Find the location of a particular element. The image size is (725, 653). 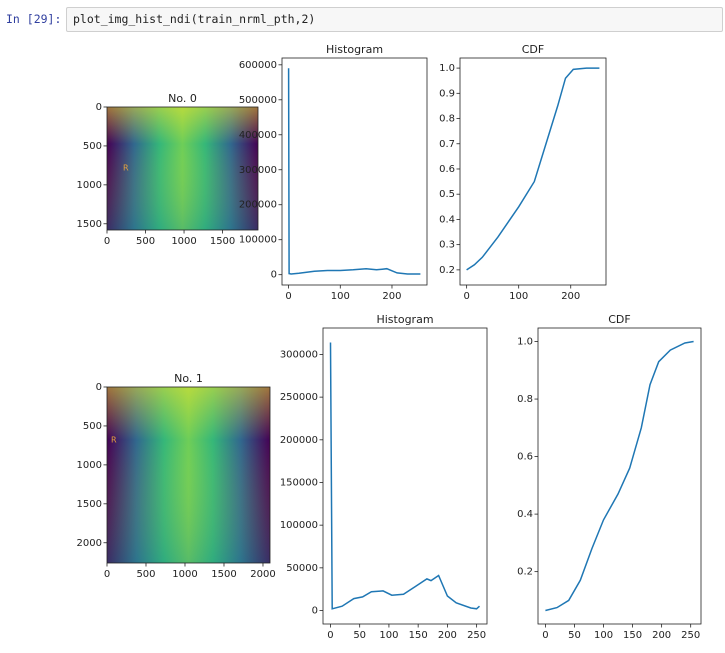

y-tick-label: 0.3 is located at coordinates (447, 245).